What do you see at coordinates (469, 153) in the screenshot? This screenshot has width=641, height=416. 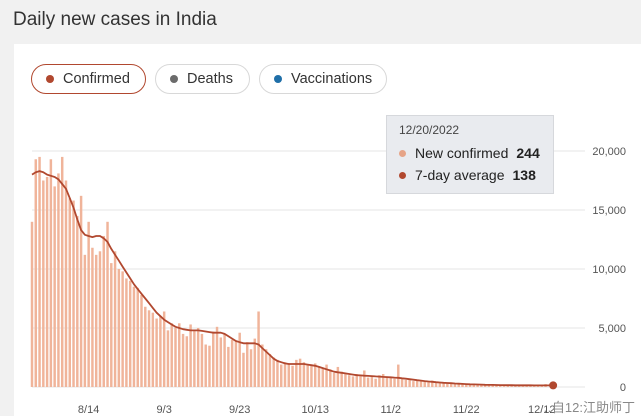 I see `tooltip-row-new-confirmed: New confirmed 244` at bounding box center [469, 153].